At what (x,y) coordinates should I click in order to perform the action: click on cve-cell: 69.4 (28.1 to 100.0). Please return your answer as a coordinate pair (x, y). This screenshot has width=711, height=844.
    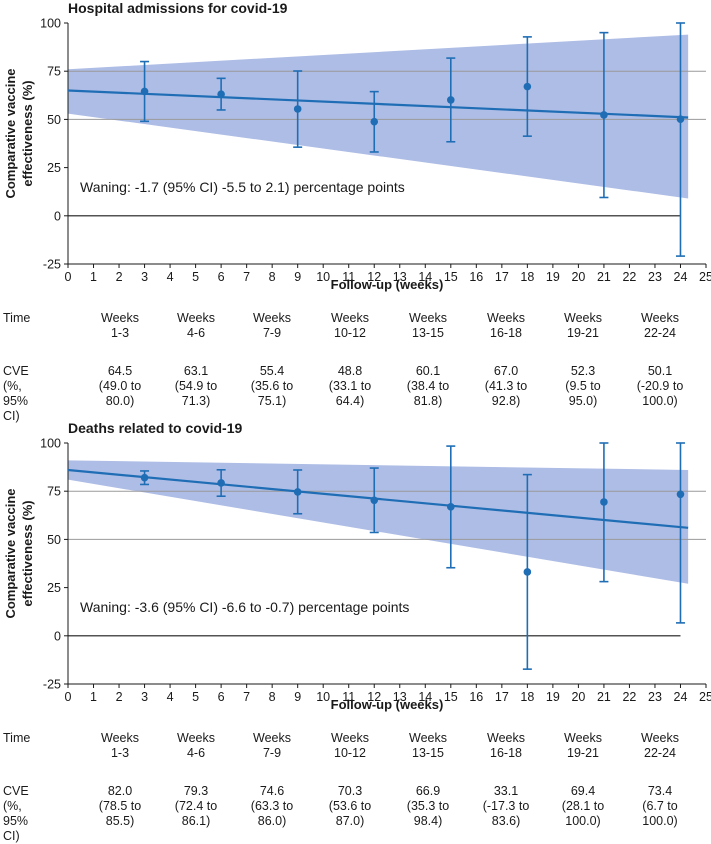
    Looking at the image, I should click on (583, 806).